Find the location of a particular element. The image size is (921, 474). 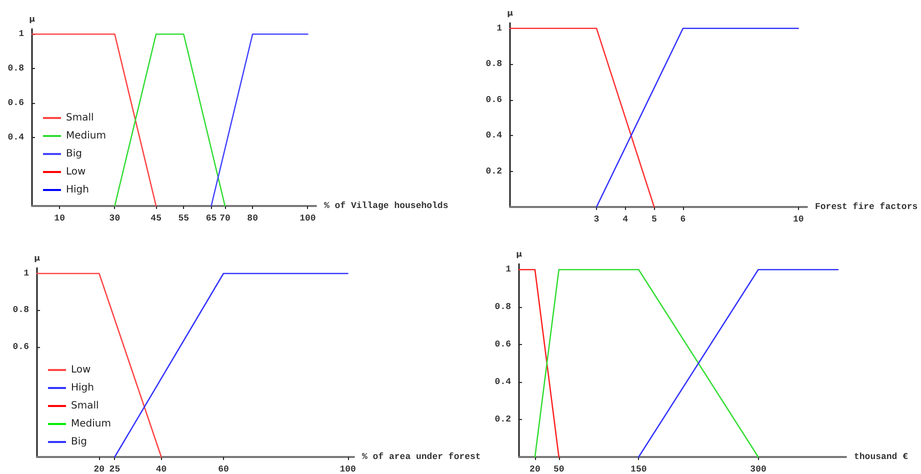

x-tick-label: 65 is located at coordinates (211, 219).